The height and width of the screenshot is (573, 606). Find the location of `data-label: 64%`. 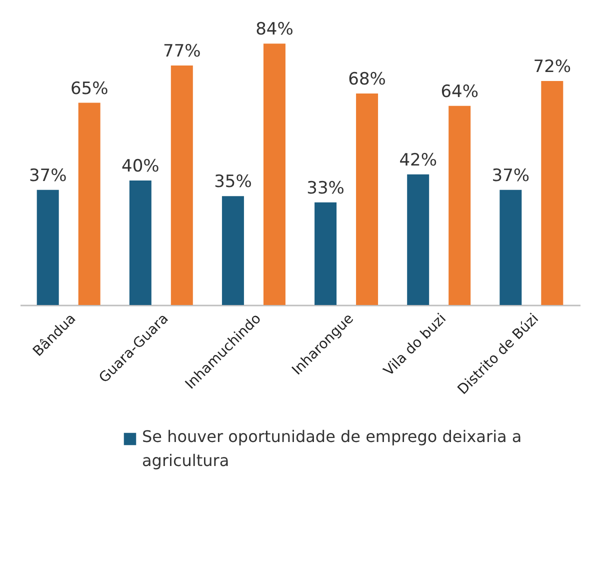

data-label: 64% is located at coordinates (459, 92).